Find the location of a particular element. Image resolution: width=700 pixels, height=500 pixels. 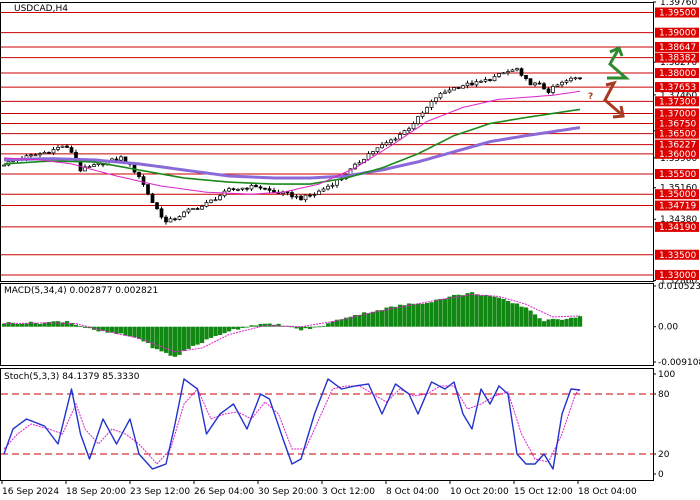

y-tick-label: 1.39760 is located at coordinates (678, 4).